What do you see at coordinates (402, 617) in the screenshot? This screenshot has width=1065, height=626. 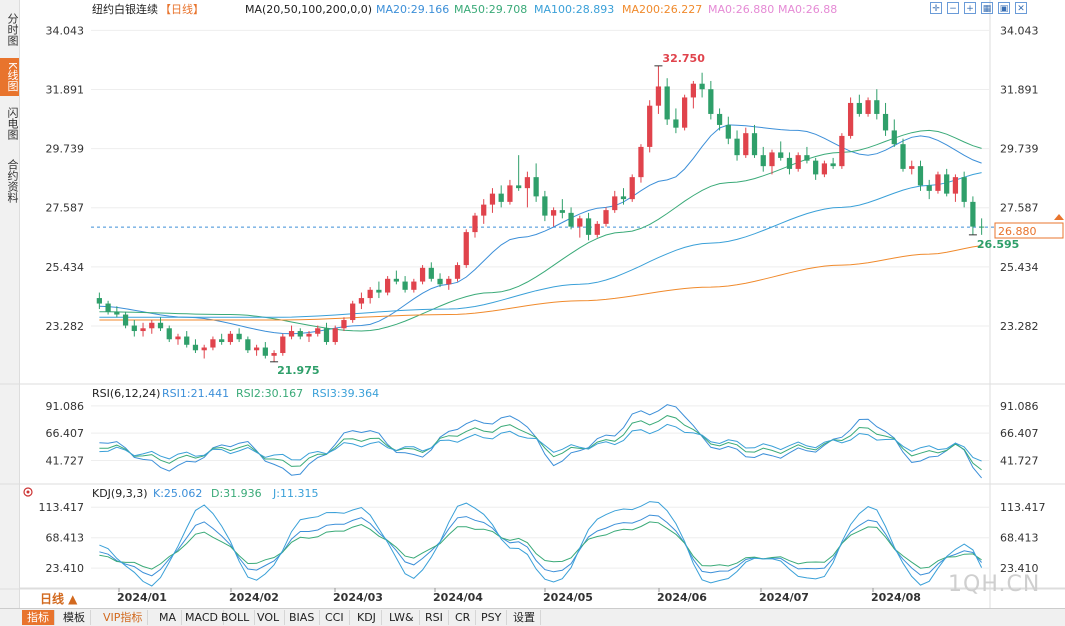 I see `indicator-button-10: LW&` at bounding box center [402, 617].